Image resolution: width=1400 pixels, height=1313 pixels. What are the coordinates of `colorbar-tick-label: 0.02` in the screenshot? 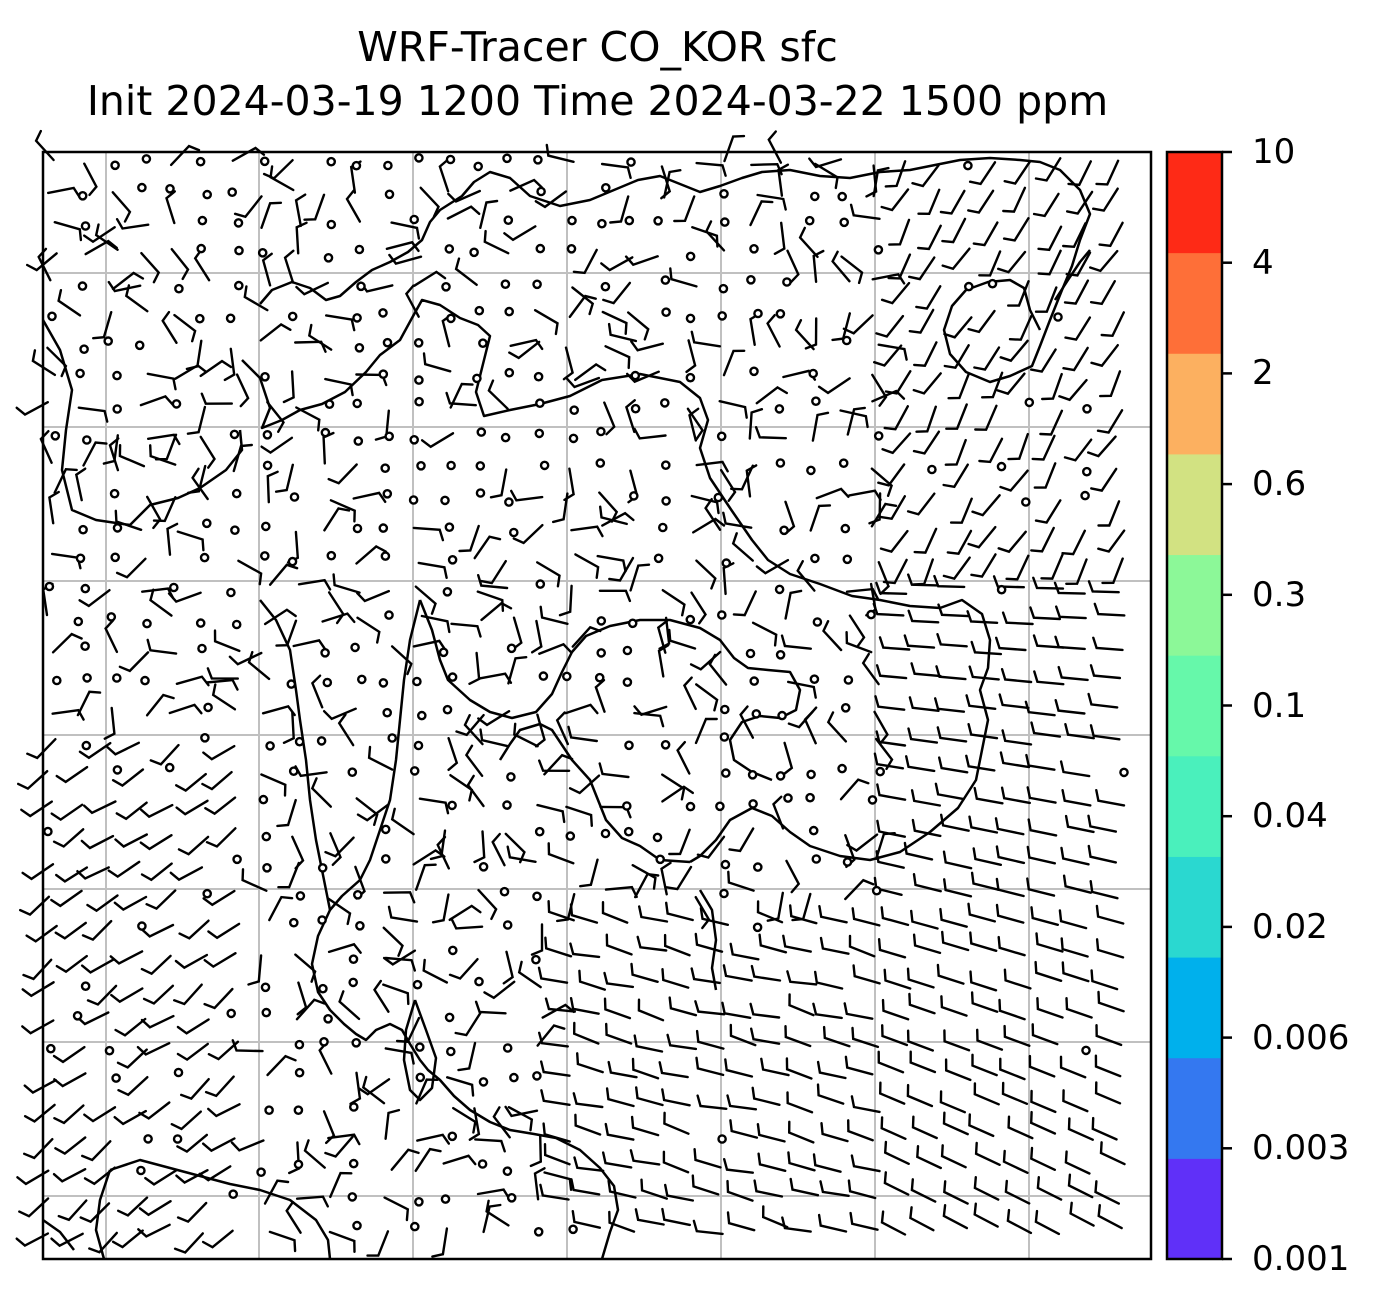 It's located at (1290, 926).